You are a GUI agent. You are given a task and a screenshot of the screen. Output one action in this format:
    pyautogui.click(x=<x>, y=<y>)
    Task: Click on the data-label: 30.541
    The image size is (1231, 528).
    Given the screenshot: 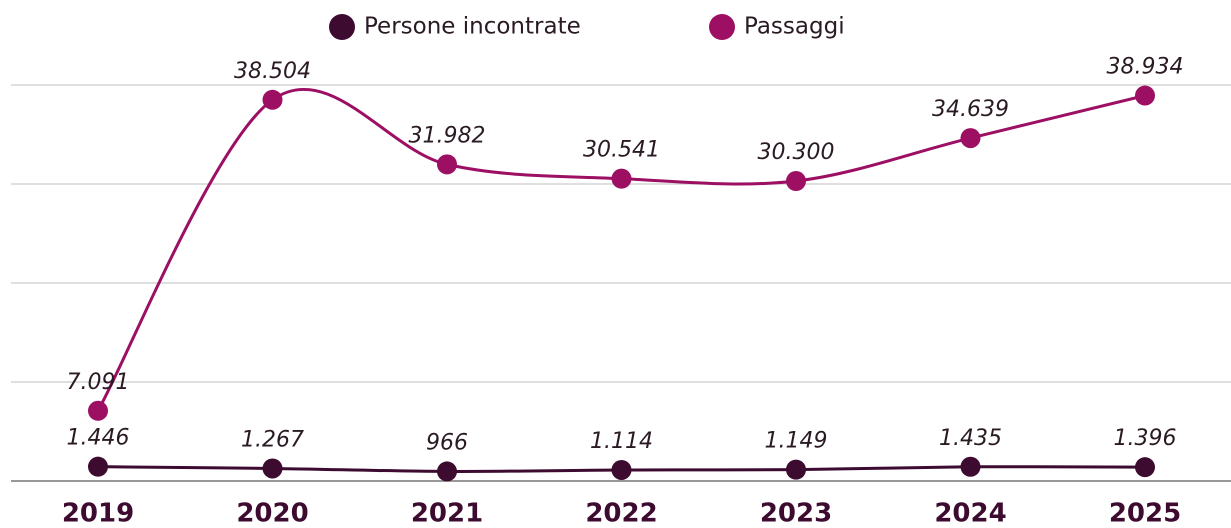 What is the action you would take?
    pyautogui.click(x=621, y=150)
    